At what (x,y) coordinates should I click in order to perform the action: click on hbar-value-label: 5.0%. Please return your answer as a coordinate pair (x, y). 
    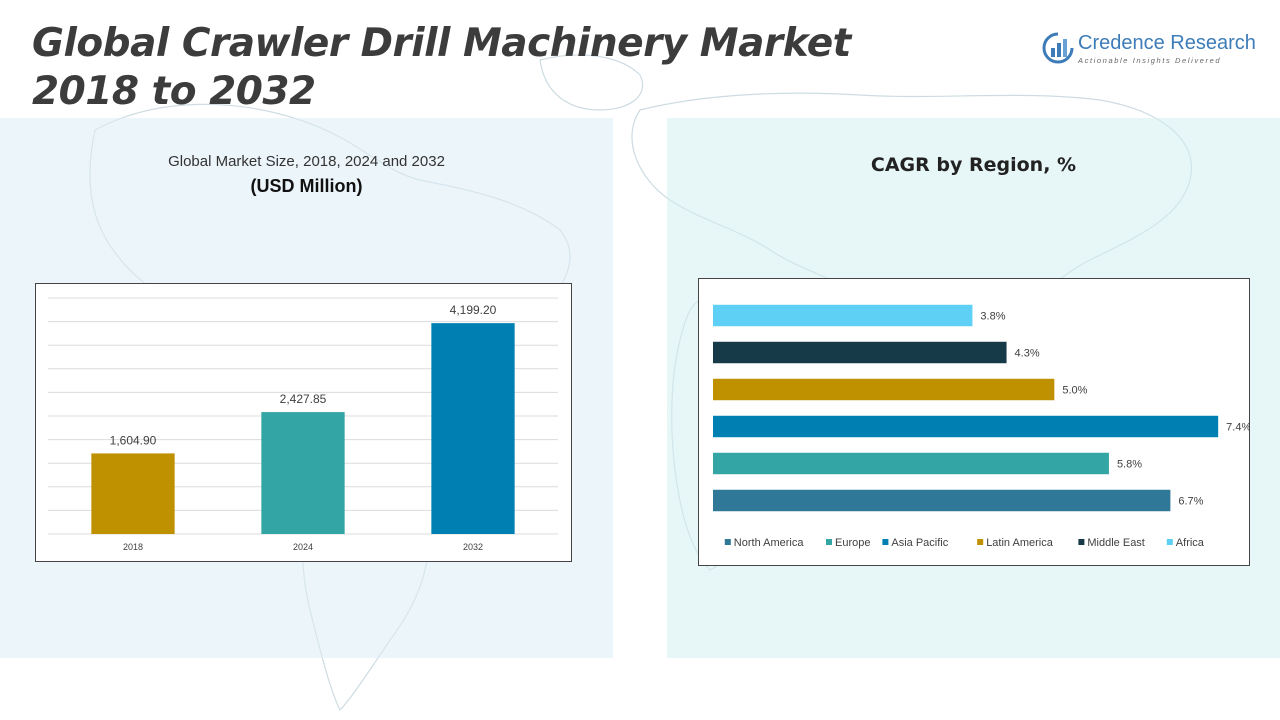
    Looking at the image, I should click on (1074, 391).